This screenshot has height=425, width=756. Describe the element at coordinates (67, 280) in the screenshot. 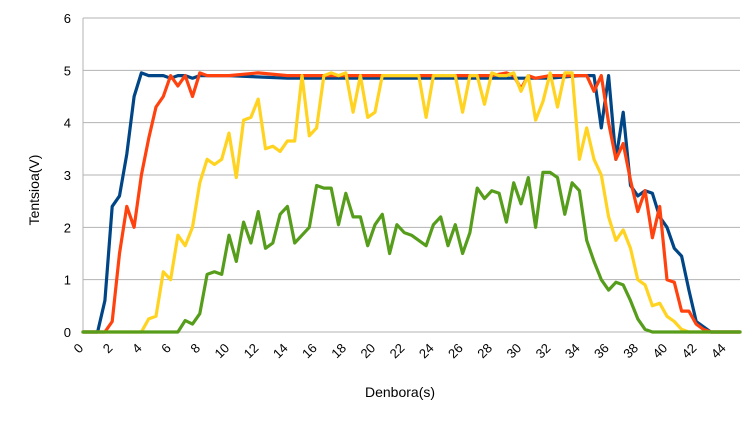

I see `y-tick-label: 1` at that location.